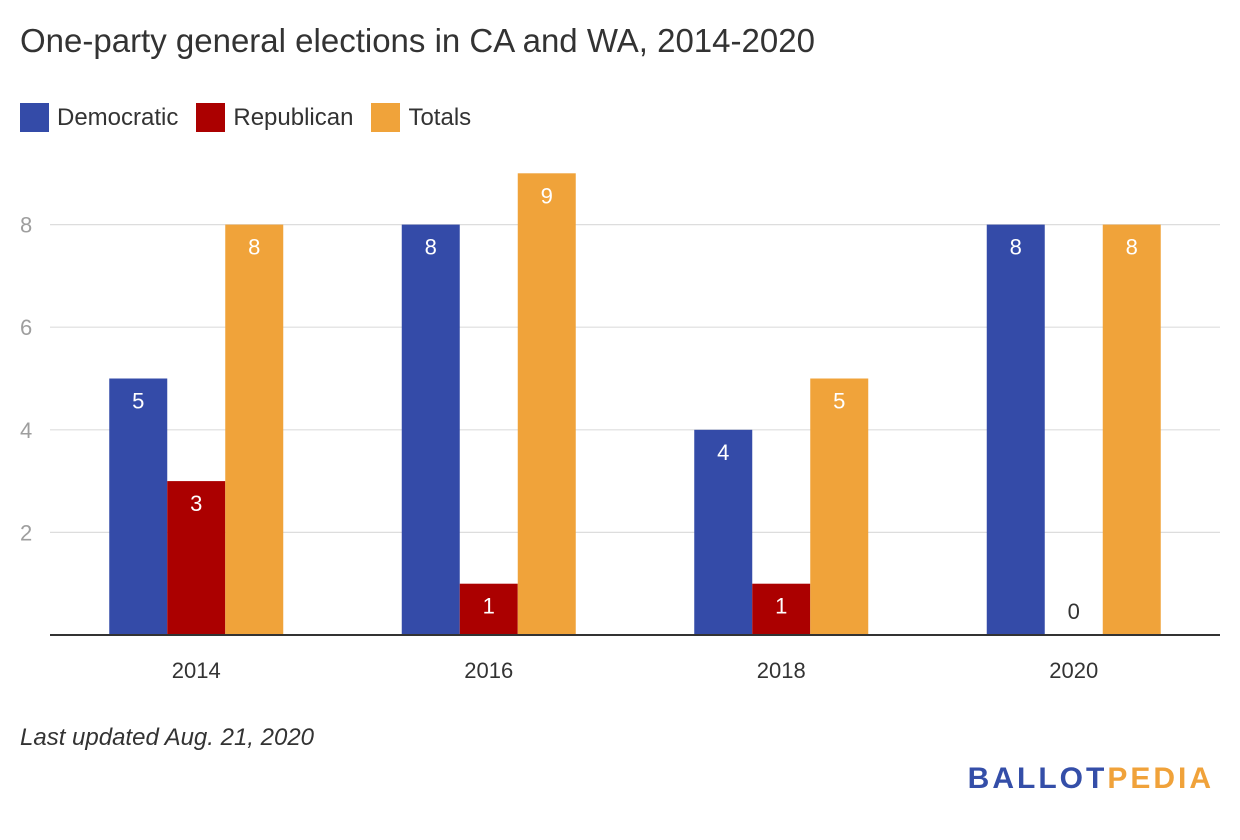 This screenshot has width=1240, height=840. What do you see at coordinates (1132, 247) in the screenshot?
I see `data-label-totals-2020: 8` at bounding box center [1132, 247].